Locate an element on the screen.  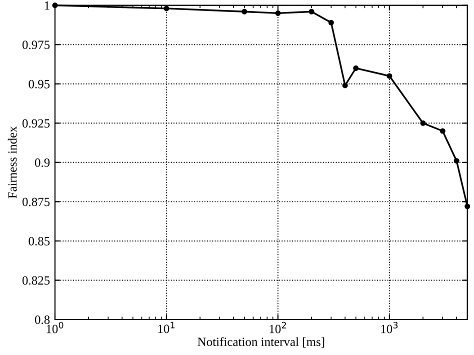
y-tick-label: 0.85 is located at coordinates (39, 241).